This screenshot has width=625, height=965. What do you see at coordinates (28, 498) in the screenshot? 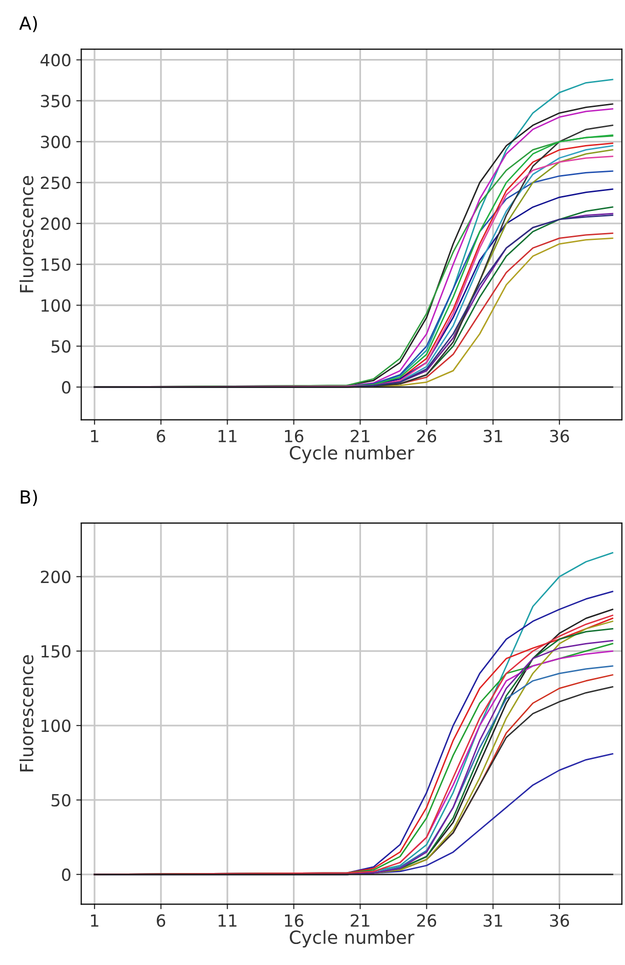
I see `chart-title: B)` at bounding box center [28, 498].